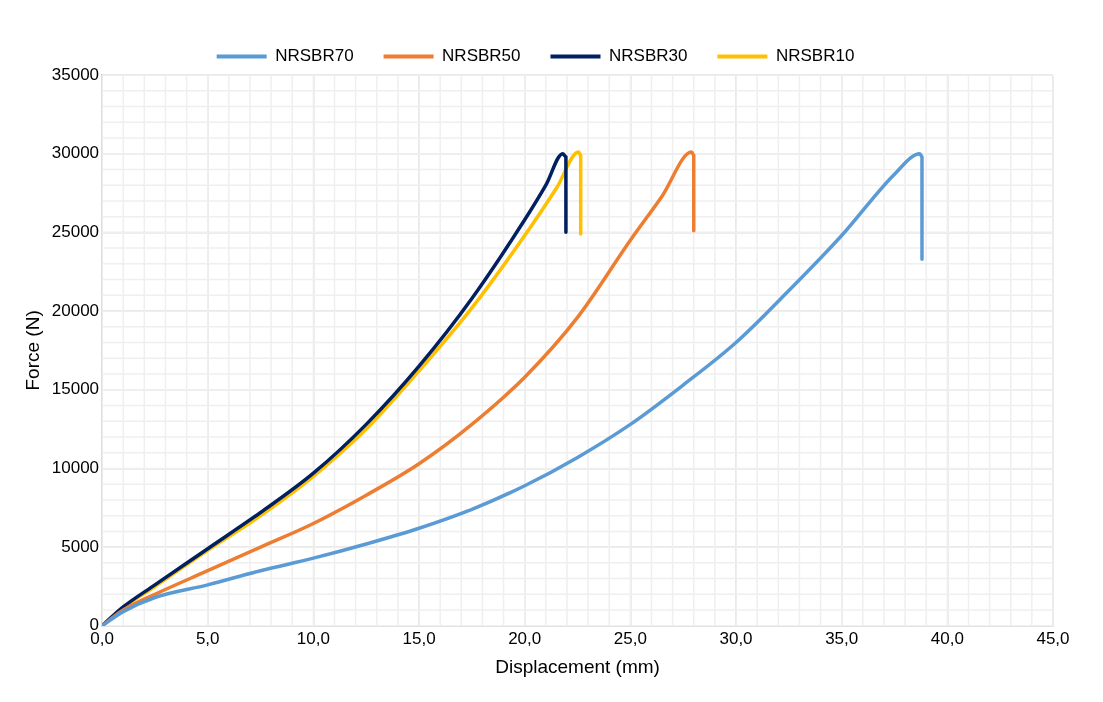 This screenshot has width=1103, height=702. Describe the element at coordinates (815, 56) in the screenshot. I see `legend-label: NRSBR10` at that location.